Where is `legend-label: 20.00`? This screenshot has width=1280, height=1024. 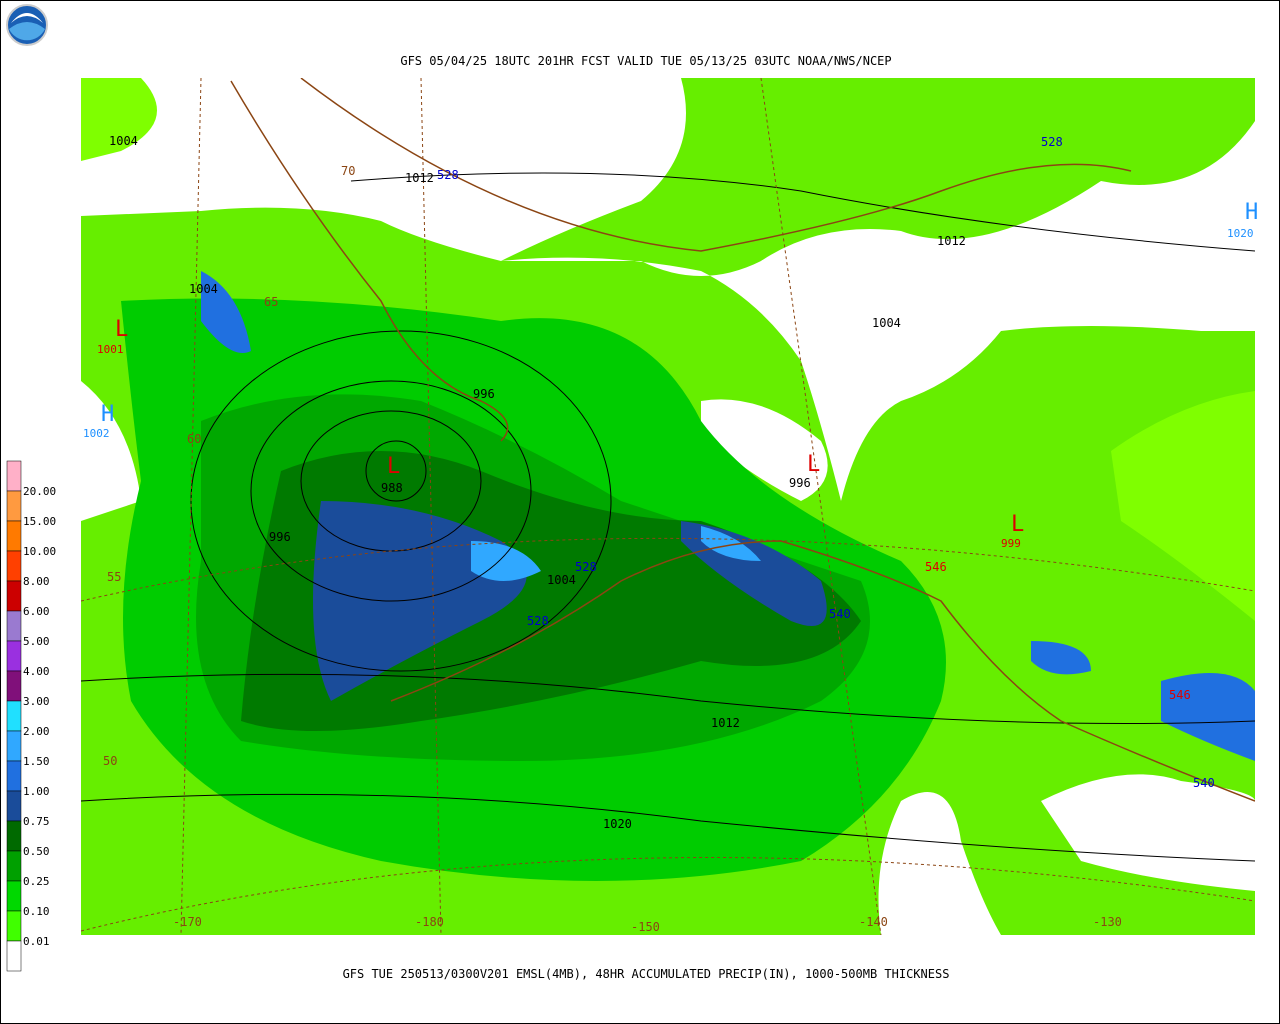
legend-label: 20.00 is located at coordinates (39, 491).